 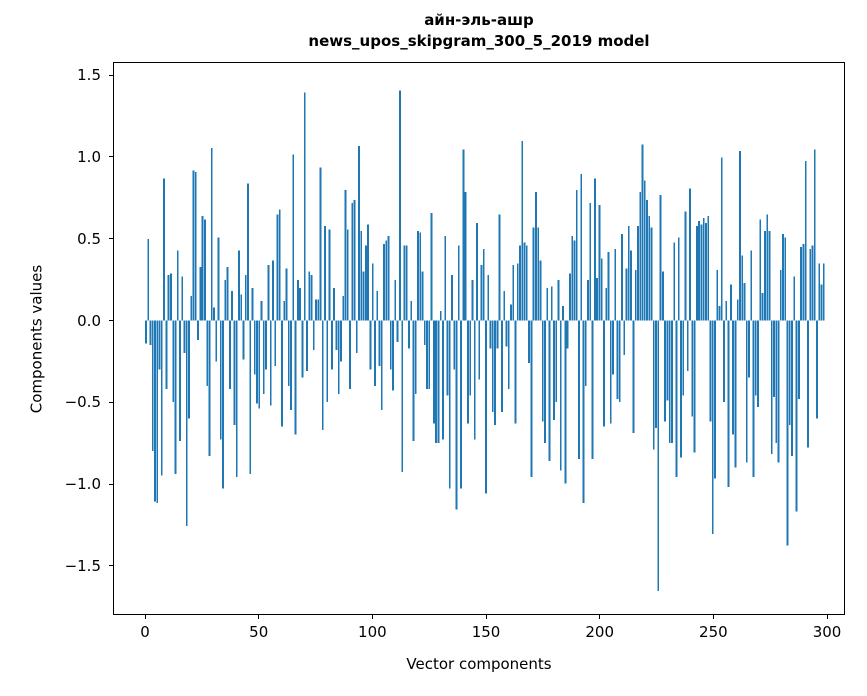 What do you see at coordinates (111, 402) in the screenshot?
I see `y-tick-mark` at bounding box center [111, 402].